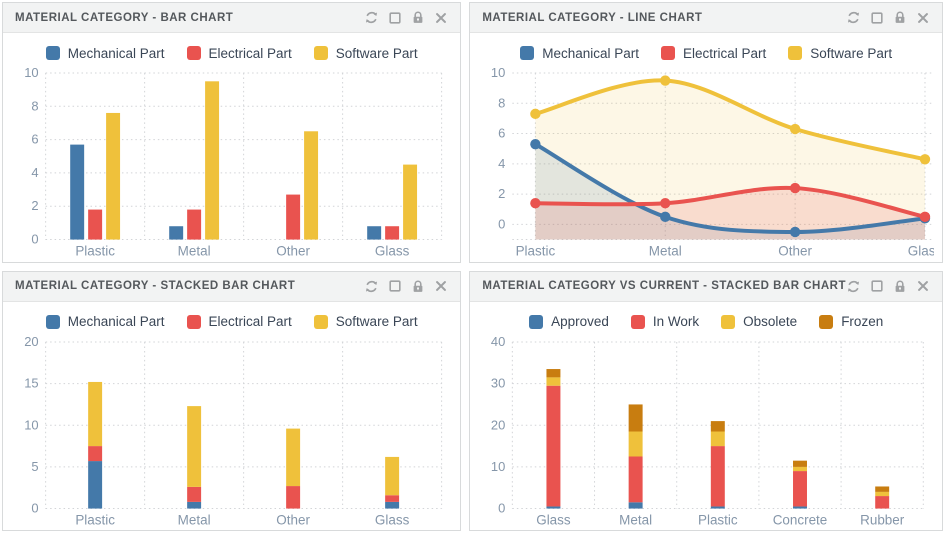  I want to click on svg-text: 15, so click(31, 382).